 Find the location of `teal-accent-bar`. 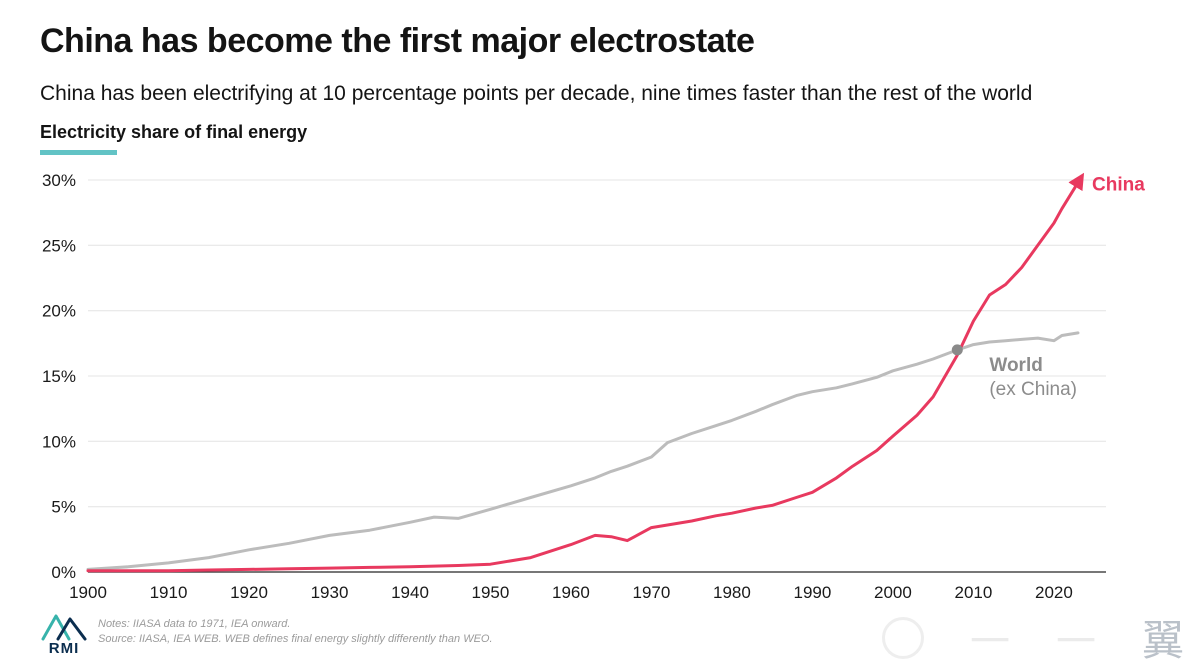

teal-accent-bar is located at coordinates (78, 152).